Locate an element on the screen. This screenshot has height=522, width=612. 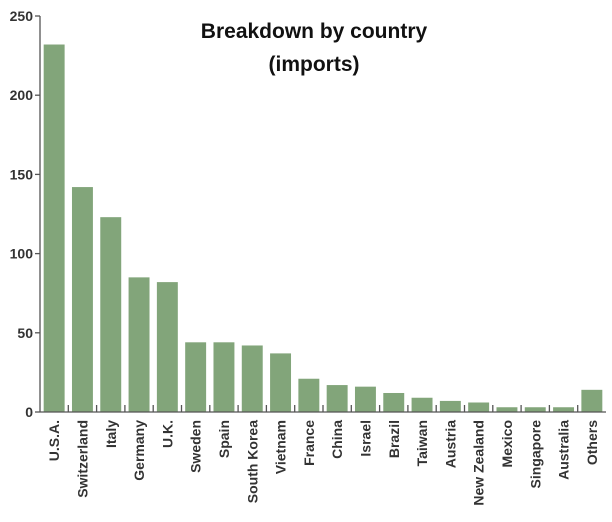
y-tick-label: 150 is located at coordinates (22, 174).